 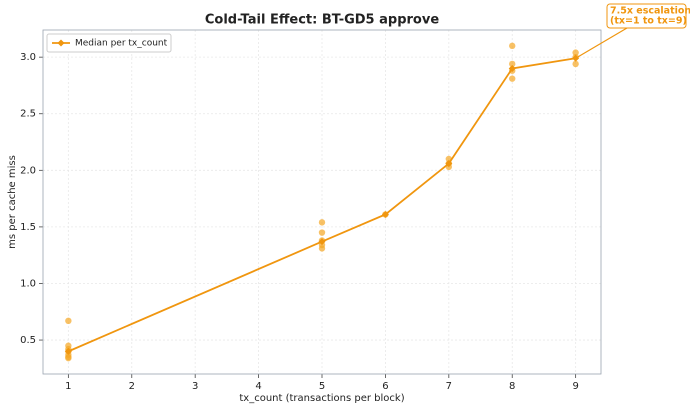 I want to click on y-tick-label: 3.0, so click(x=28, y=57).